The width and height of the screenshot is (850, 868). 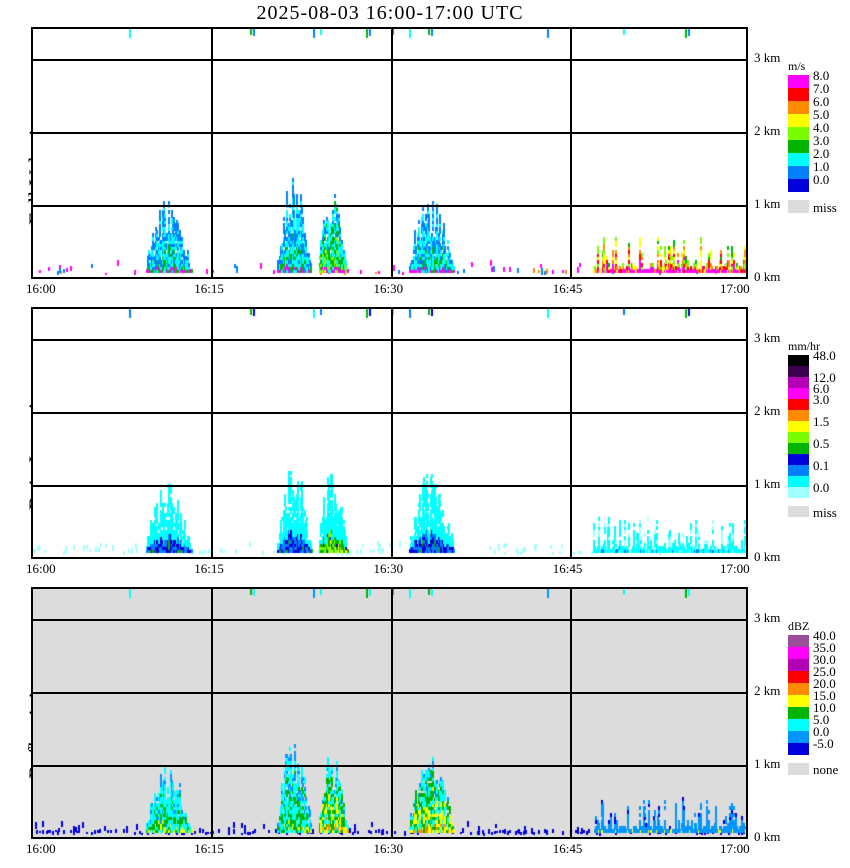 I want to click on colorbar-tick: 6.0, so click(x=821, y=101).